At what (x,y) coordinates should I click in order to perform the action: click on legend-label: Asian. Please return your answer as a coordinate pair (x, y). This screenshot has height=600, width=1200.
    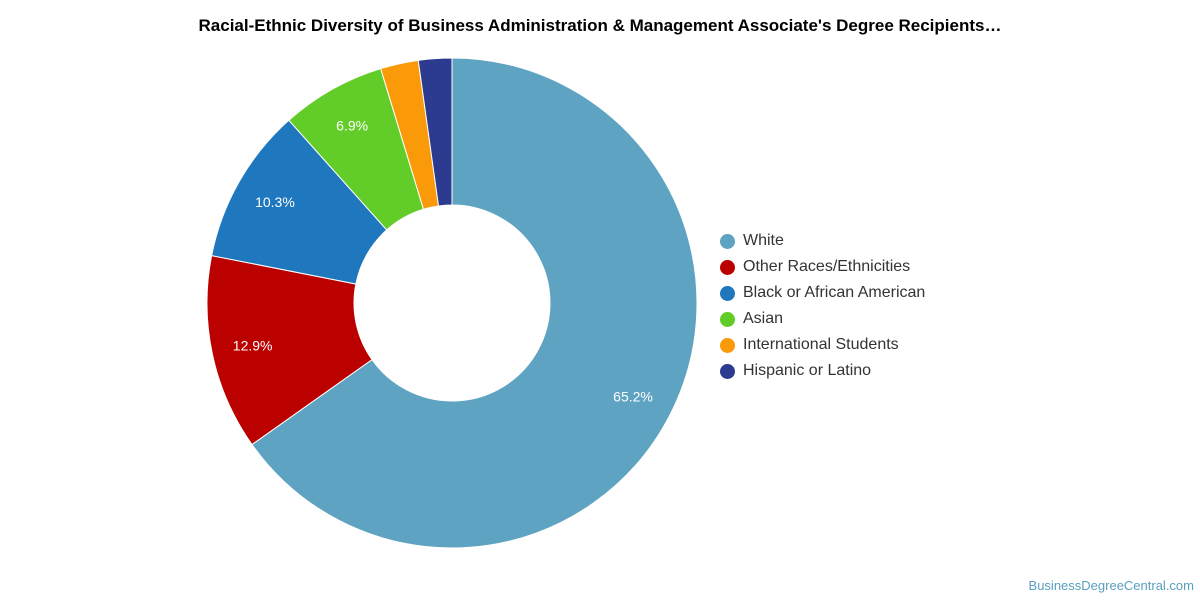
    Looking at the image, I should click on (763, 318).